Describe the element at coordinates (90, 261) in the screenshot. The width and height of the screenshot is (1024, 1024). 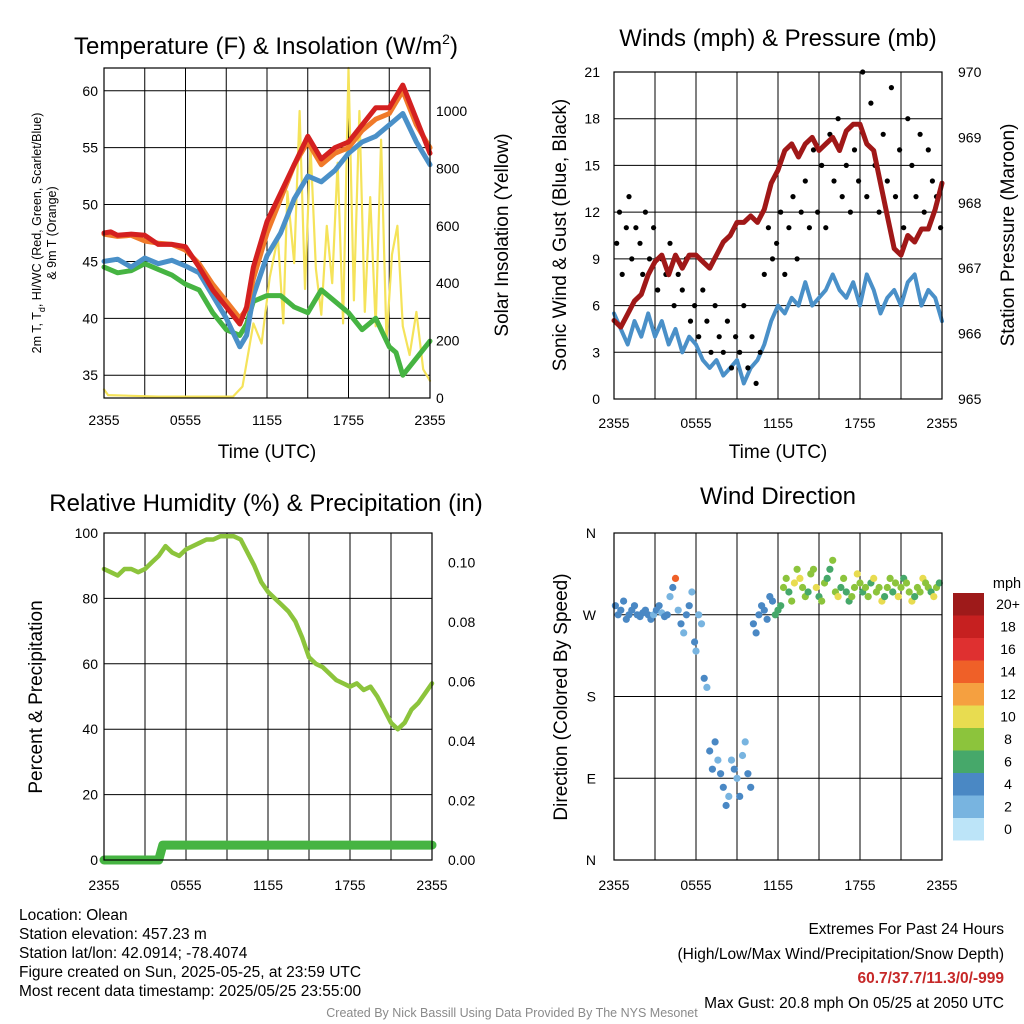
I see `y-tick-label: 45` at that location.